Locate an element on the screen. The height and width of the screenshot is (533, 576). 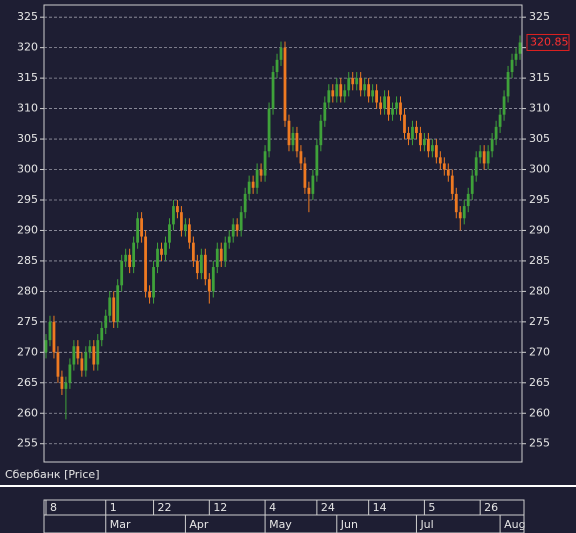
month-label: Jun is located at coordinates (349, 524).